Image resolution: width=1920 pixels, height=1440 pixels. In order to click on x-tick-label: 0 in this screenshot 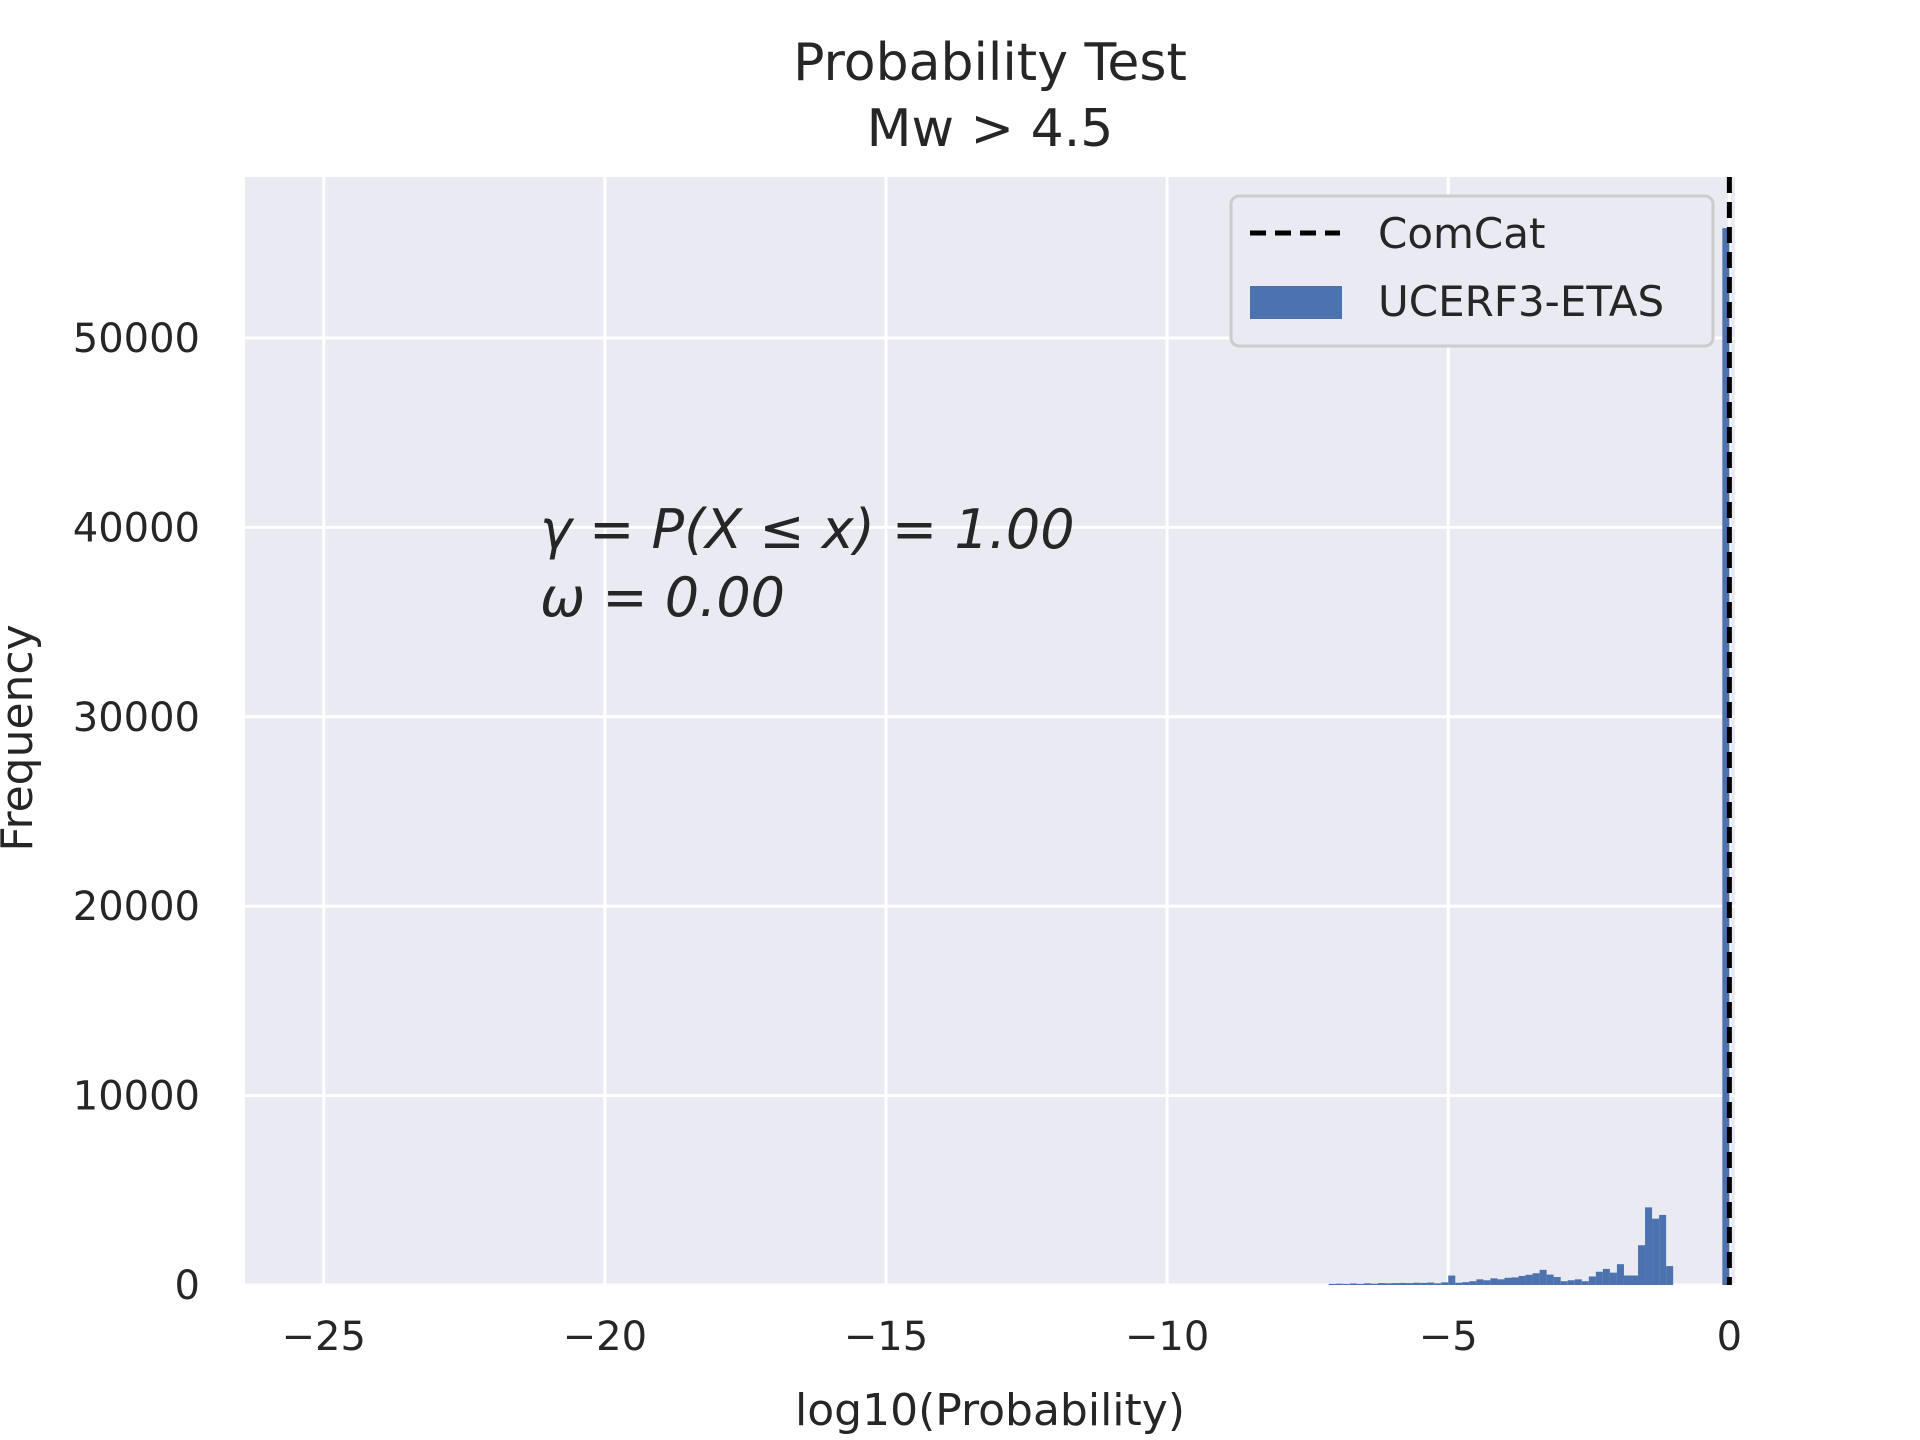, I will do `click(1729, 1337)`.